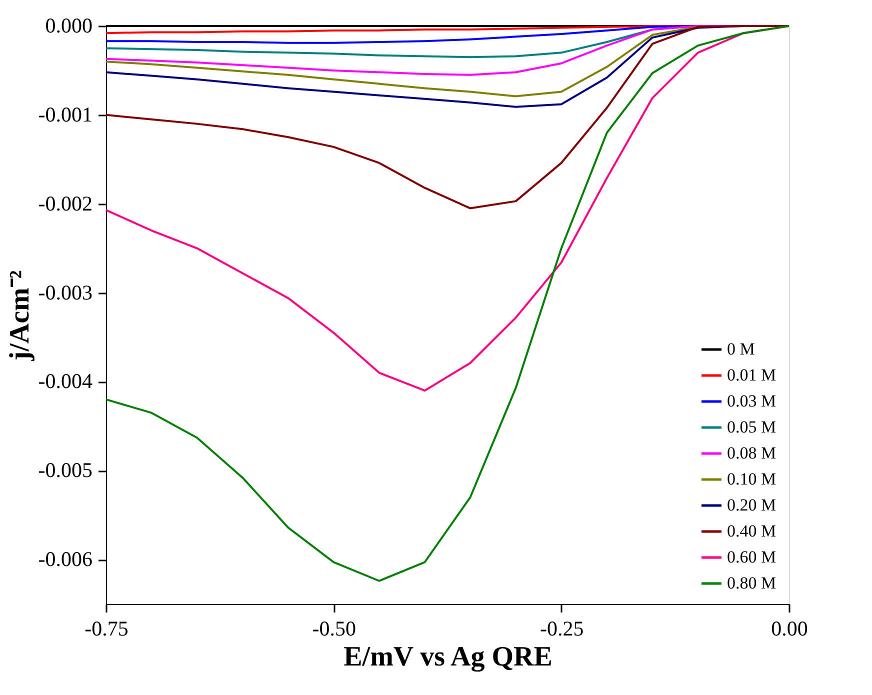 This screenshot has width=872, height=695. What do you see at coordinates (751, 479) in the screenshot?
I see `legend-label: 0.10 M` at bounding box center [751, 479].